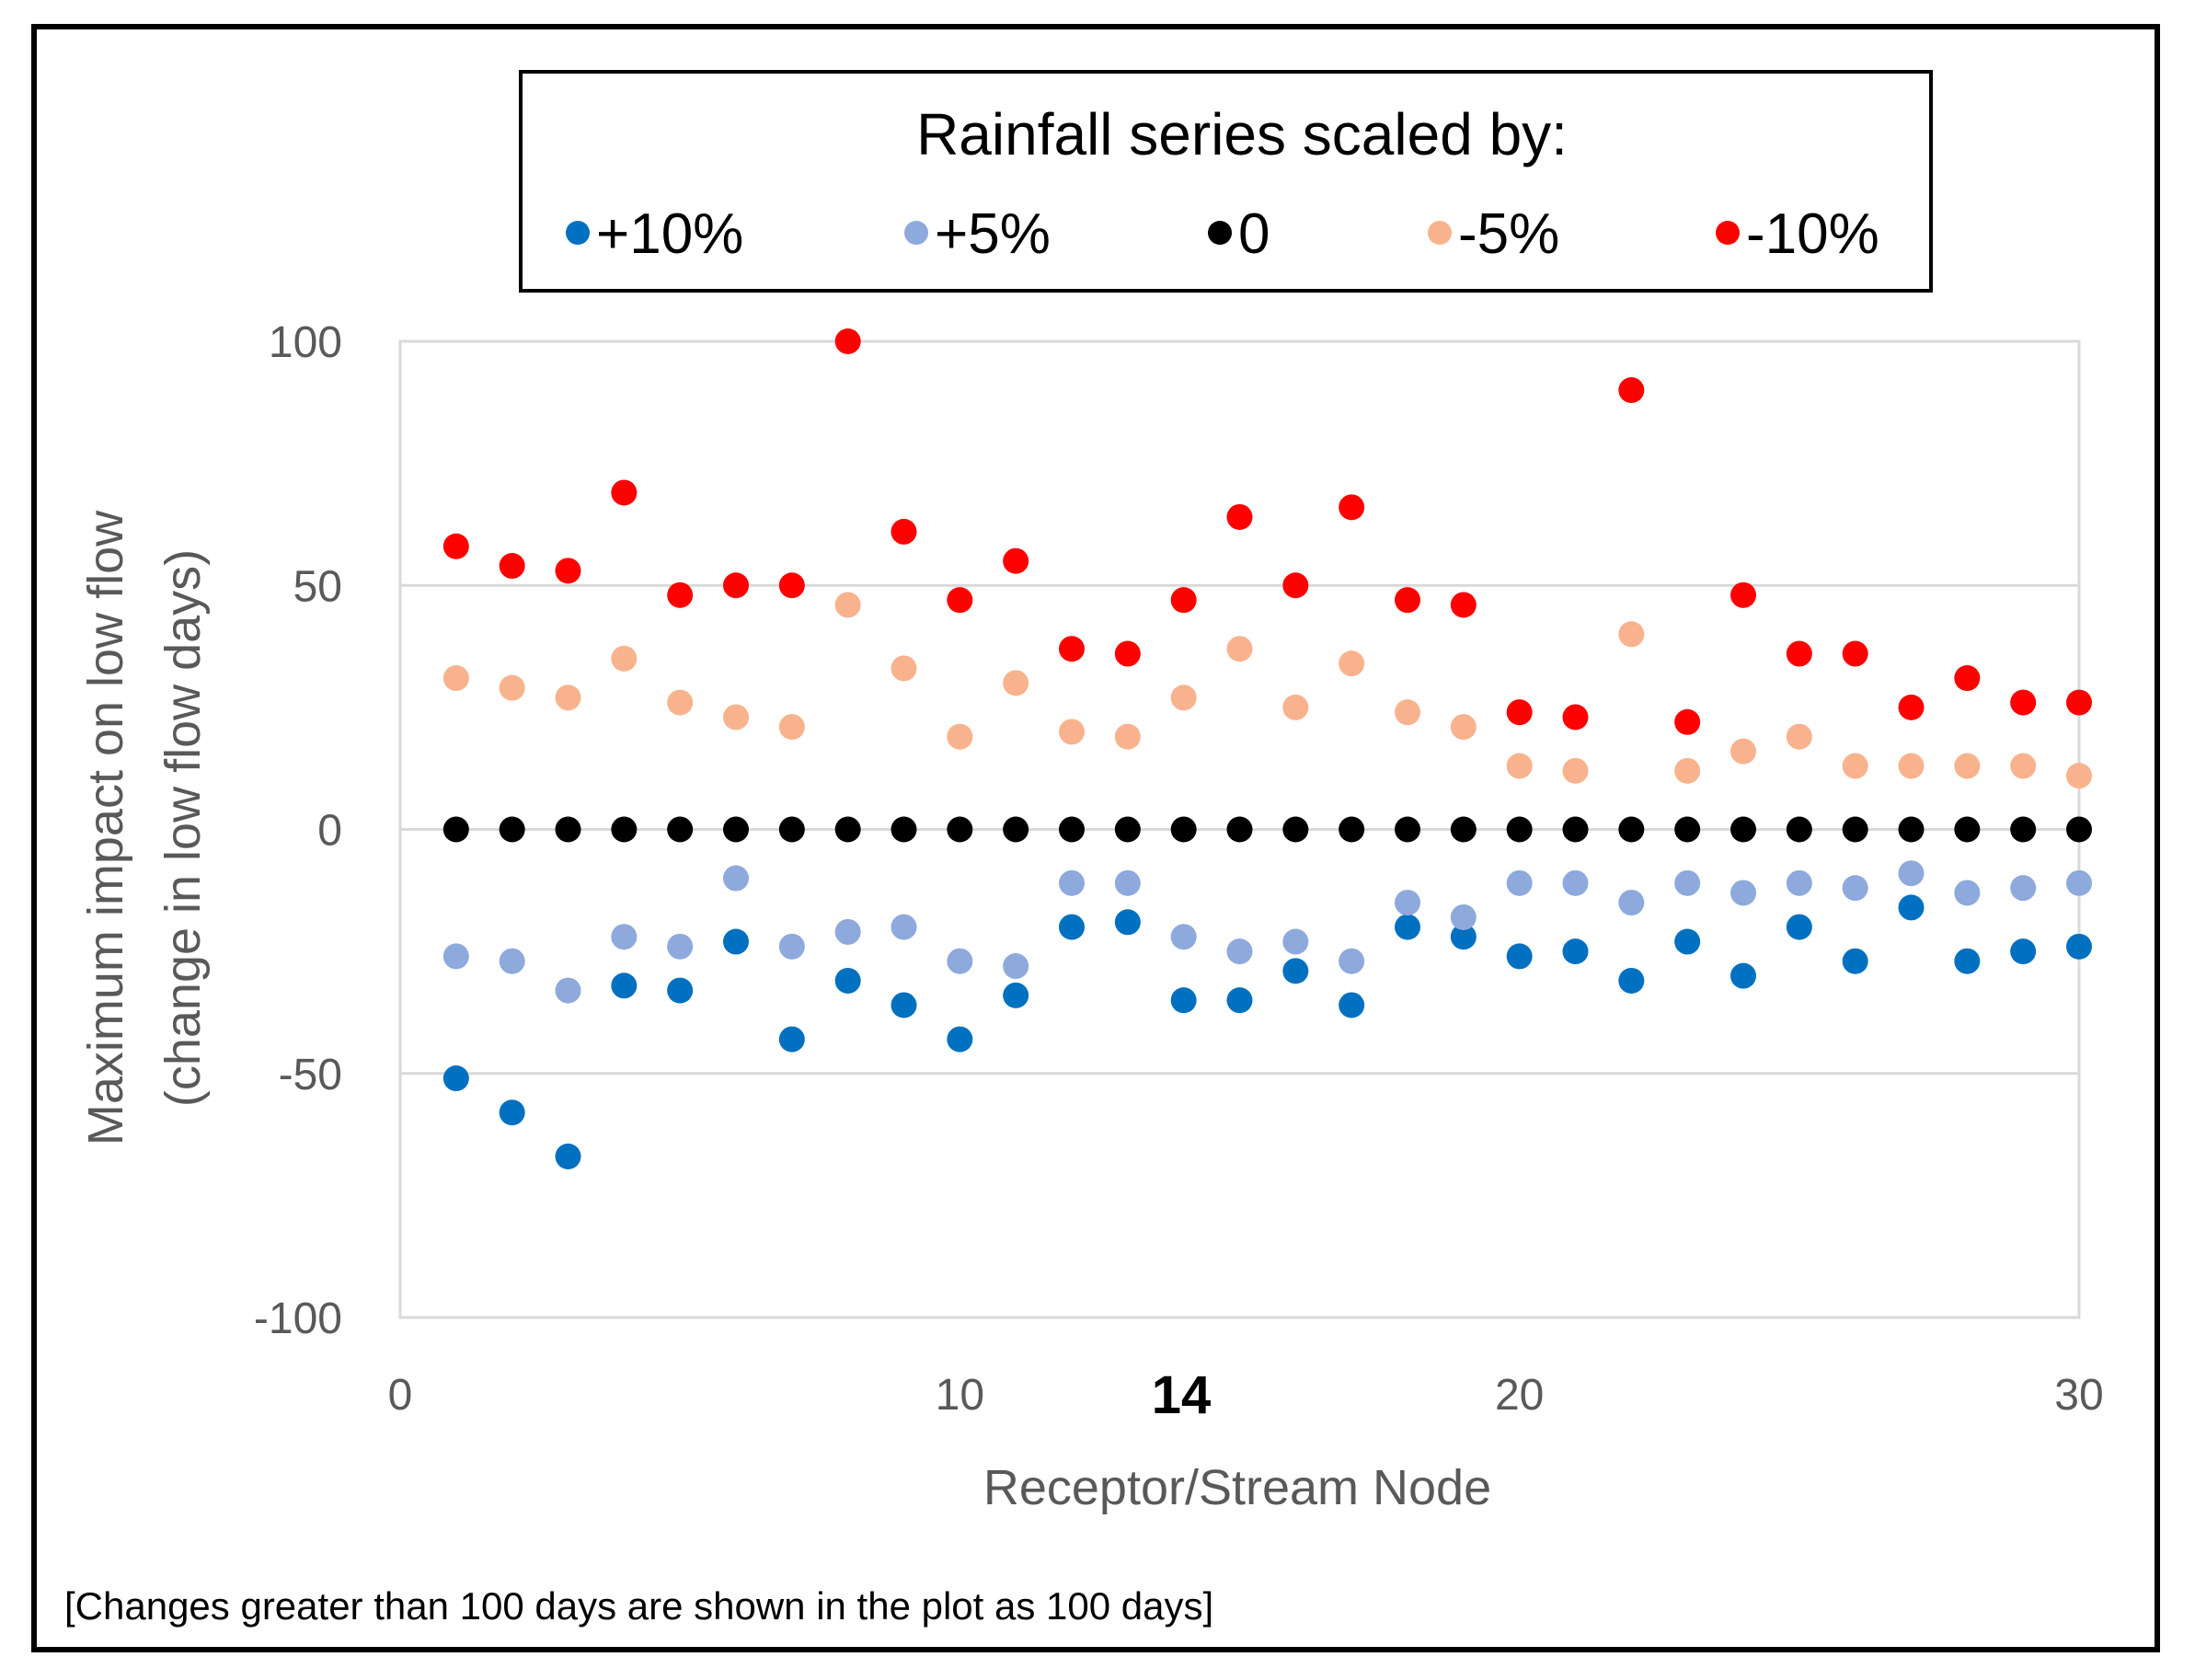  What do you see at coordinates (305, 342) in the screenshot?
I see `y-tick-label: 100` at bounding box center [305, 342].